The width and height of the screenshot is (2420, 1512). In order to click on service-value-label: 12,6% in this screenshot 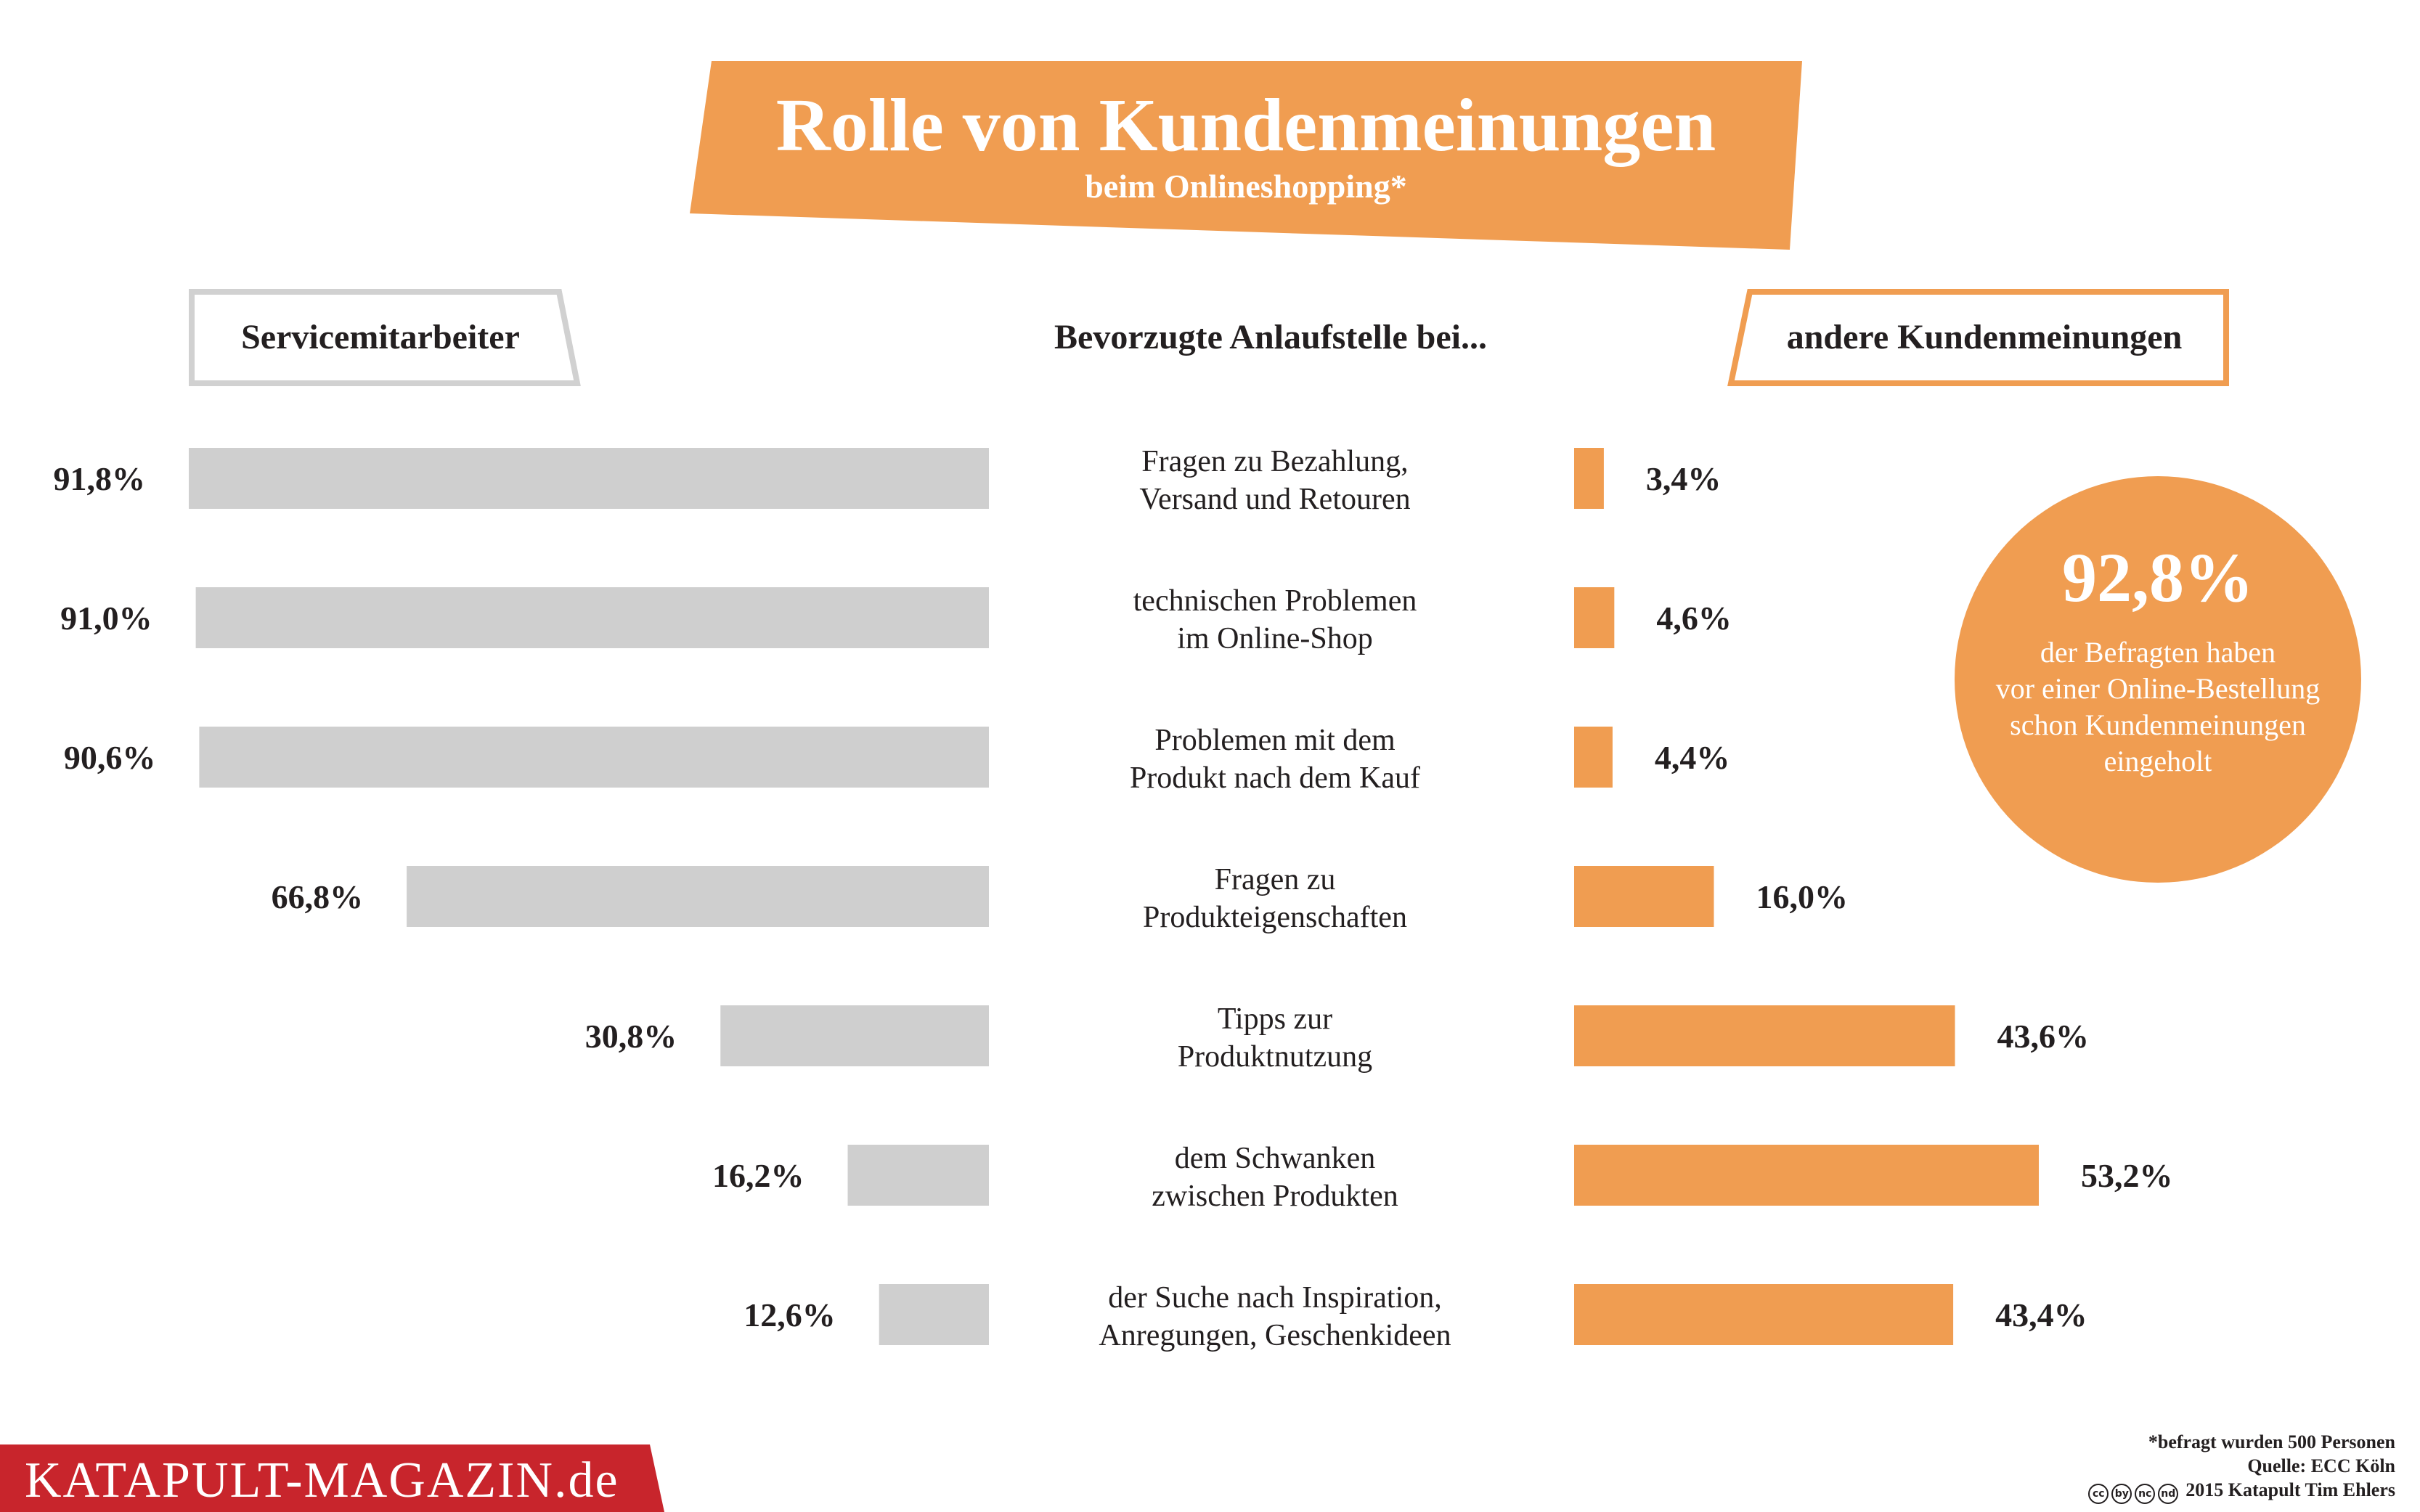, I will do `click(789, 1314)`.